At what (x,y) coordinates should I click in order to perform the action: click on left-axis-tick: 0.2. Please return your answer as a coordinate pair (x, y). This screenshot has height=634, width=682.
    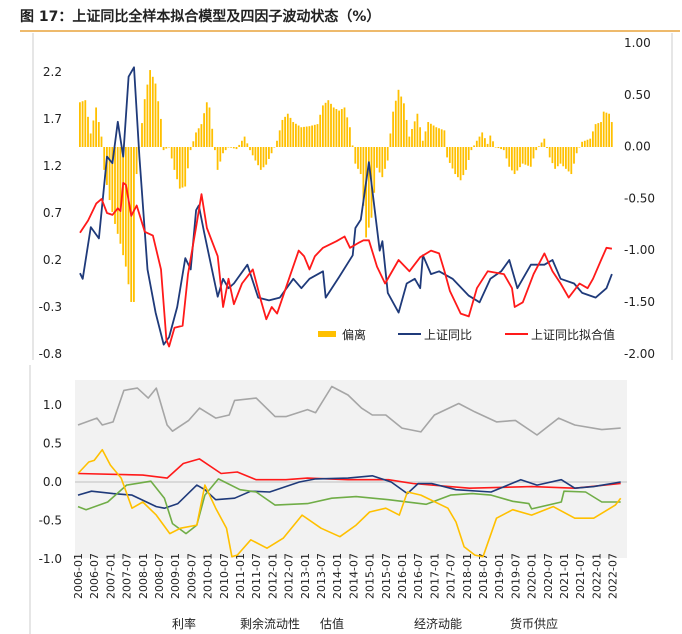
    Looking at the image, I should click on (52, 260).